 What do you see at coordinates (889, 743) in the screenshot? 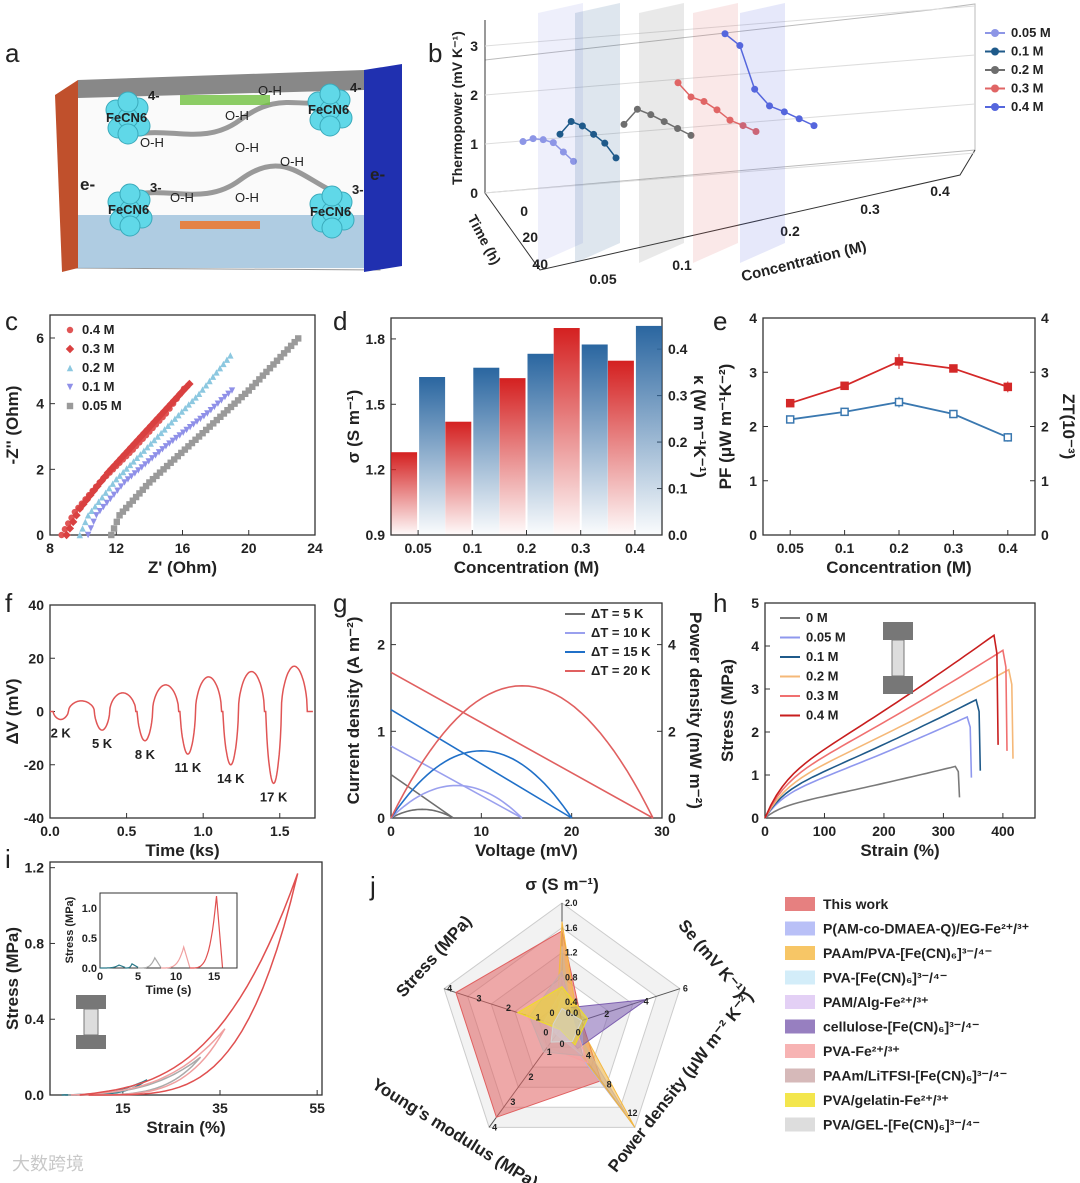
I see `stress-strain-curve` at bounding box center [889, 743].